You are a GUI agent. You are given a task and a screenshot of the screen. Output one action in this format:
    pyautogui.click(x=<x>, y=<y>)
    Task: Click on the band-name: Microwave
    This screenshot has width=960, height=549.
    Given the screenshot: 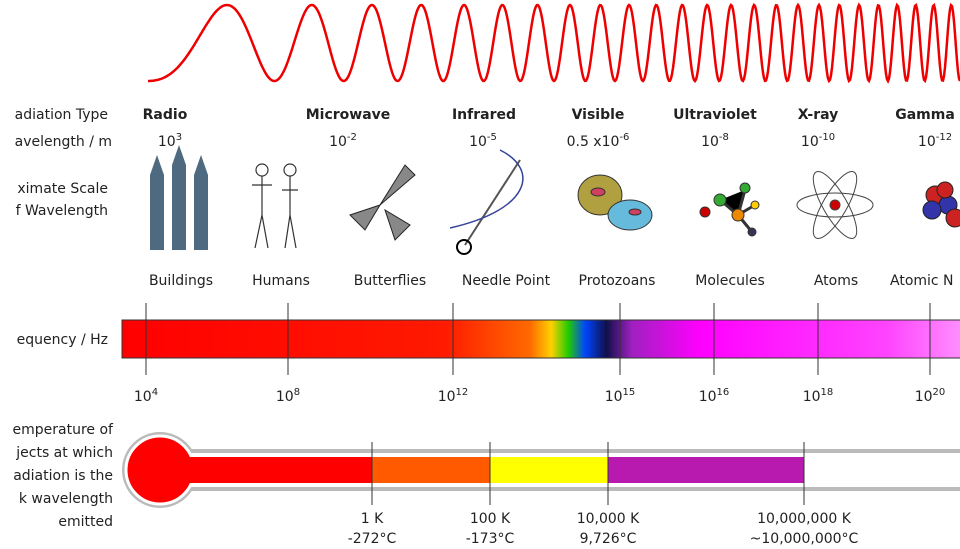 What is the action you would take?
    pyautogui.click(x=348, y=115)
    